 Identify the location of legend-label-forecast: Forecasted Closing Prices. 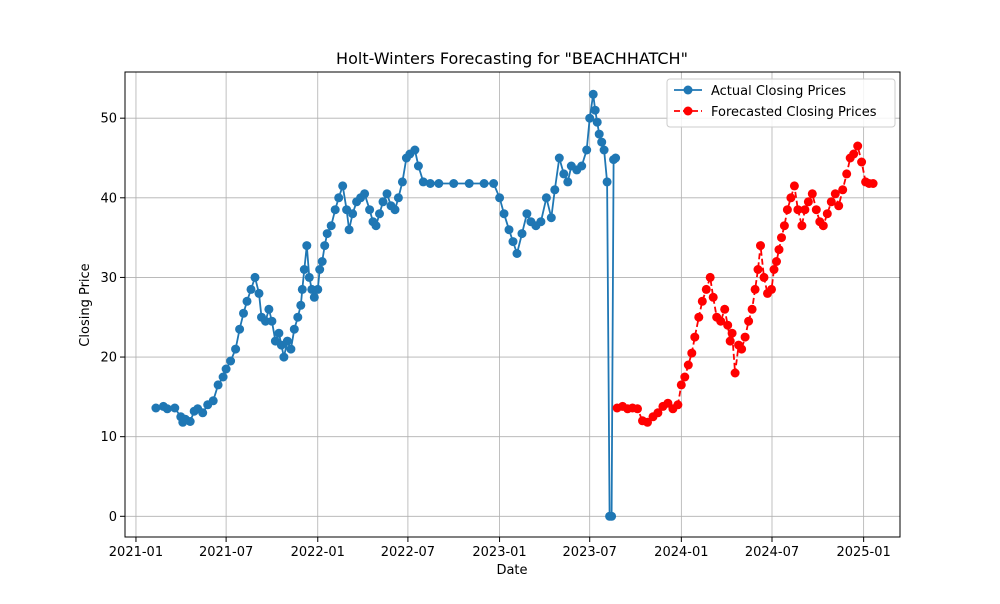
(794, 112).